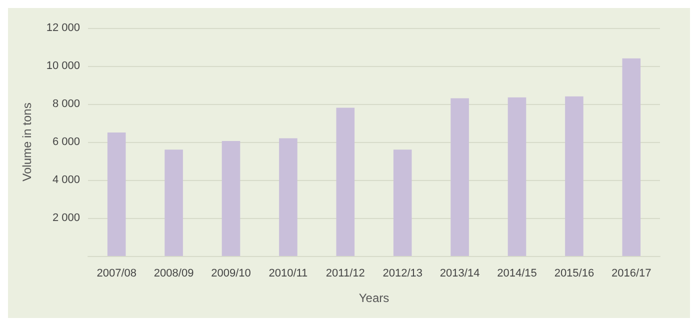 The image size is (698, 326). Describe the element at coordinates (27, 142) in the screenshot. I see `y-axis-title: Volume in tons` at that location.